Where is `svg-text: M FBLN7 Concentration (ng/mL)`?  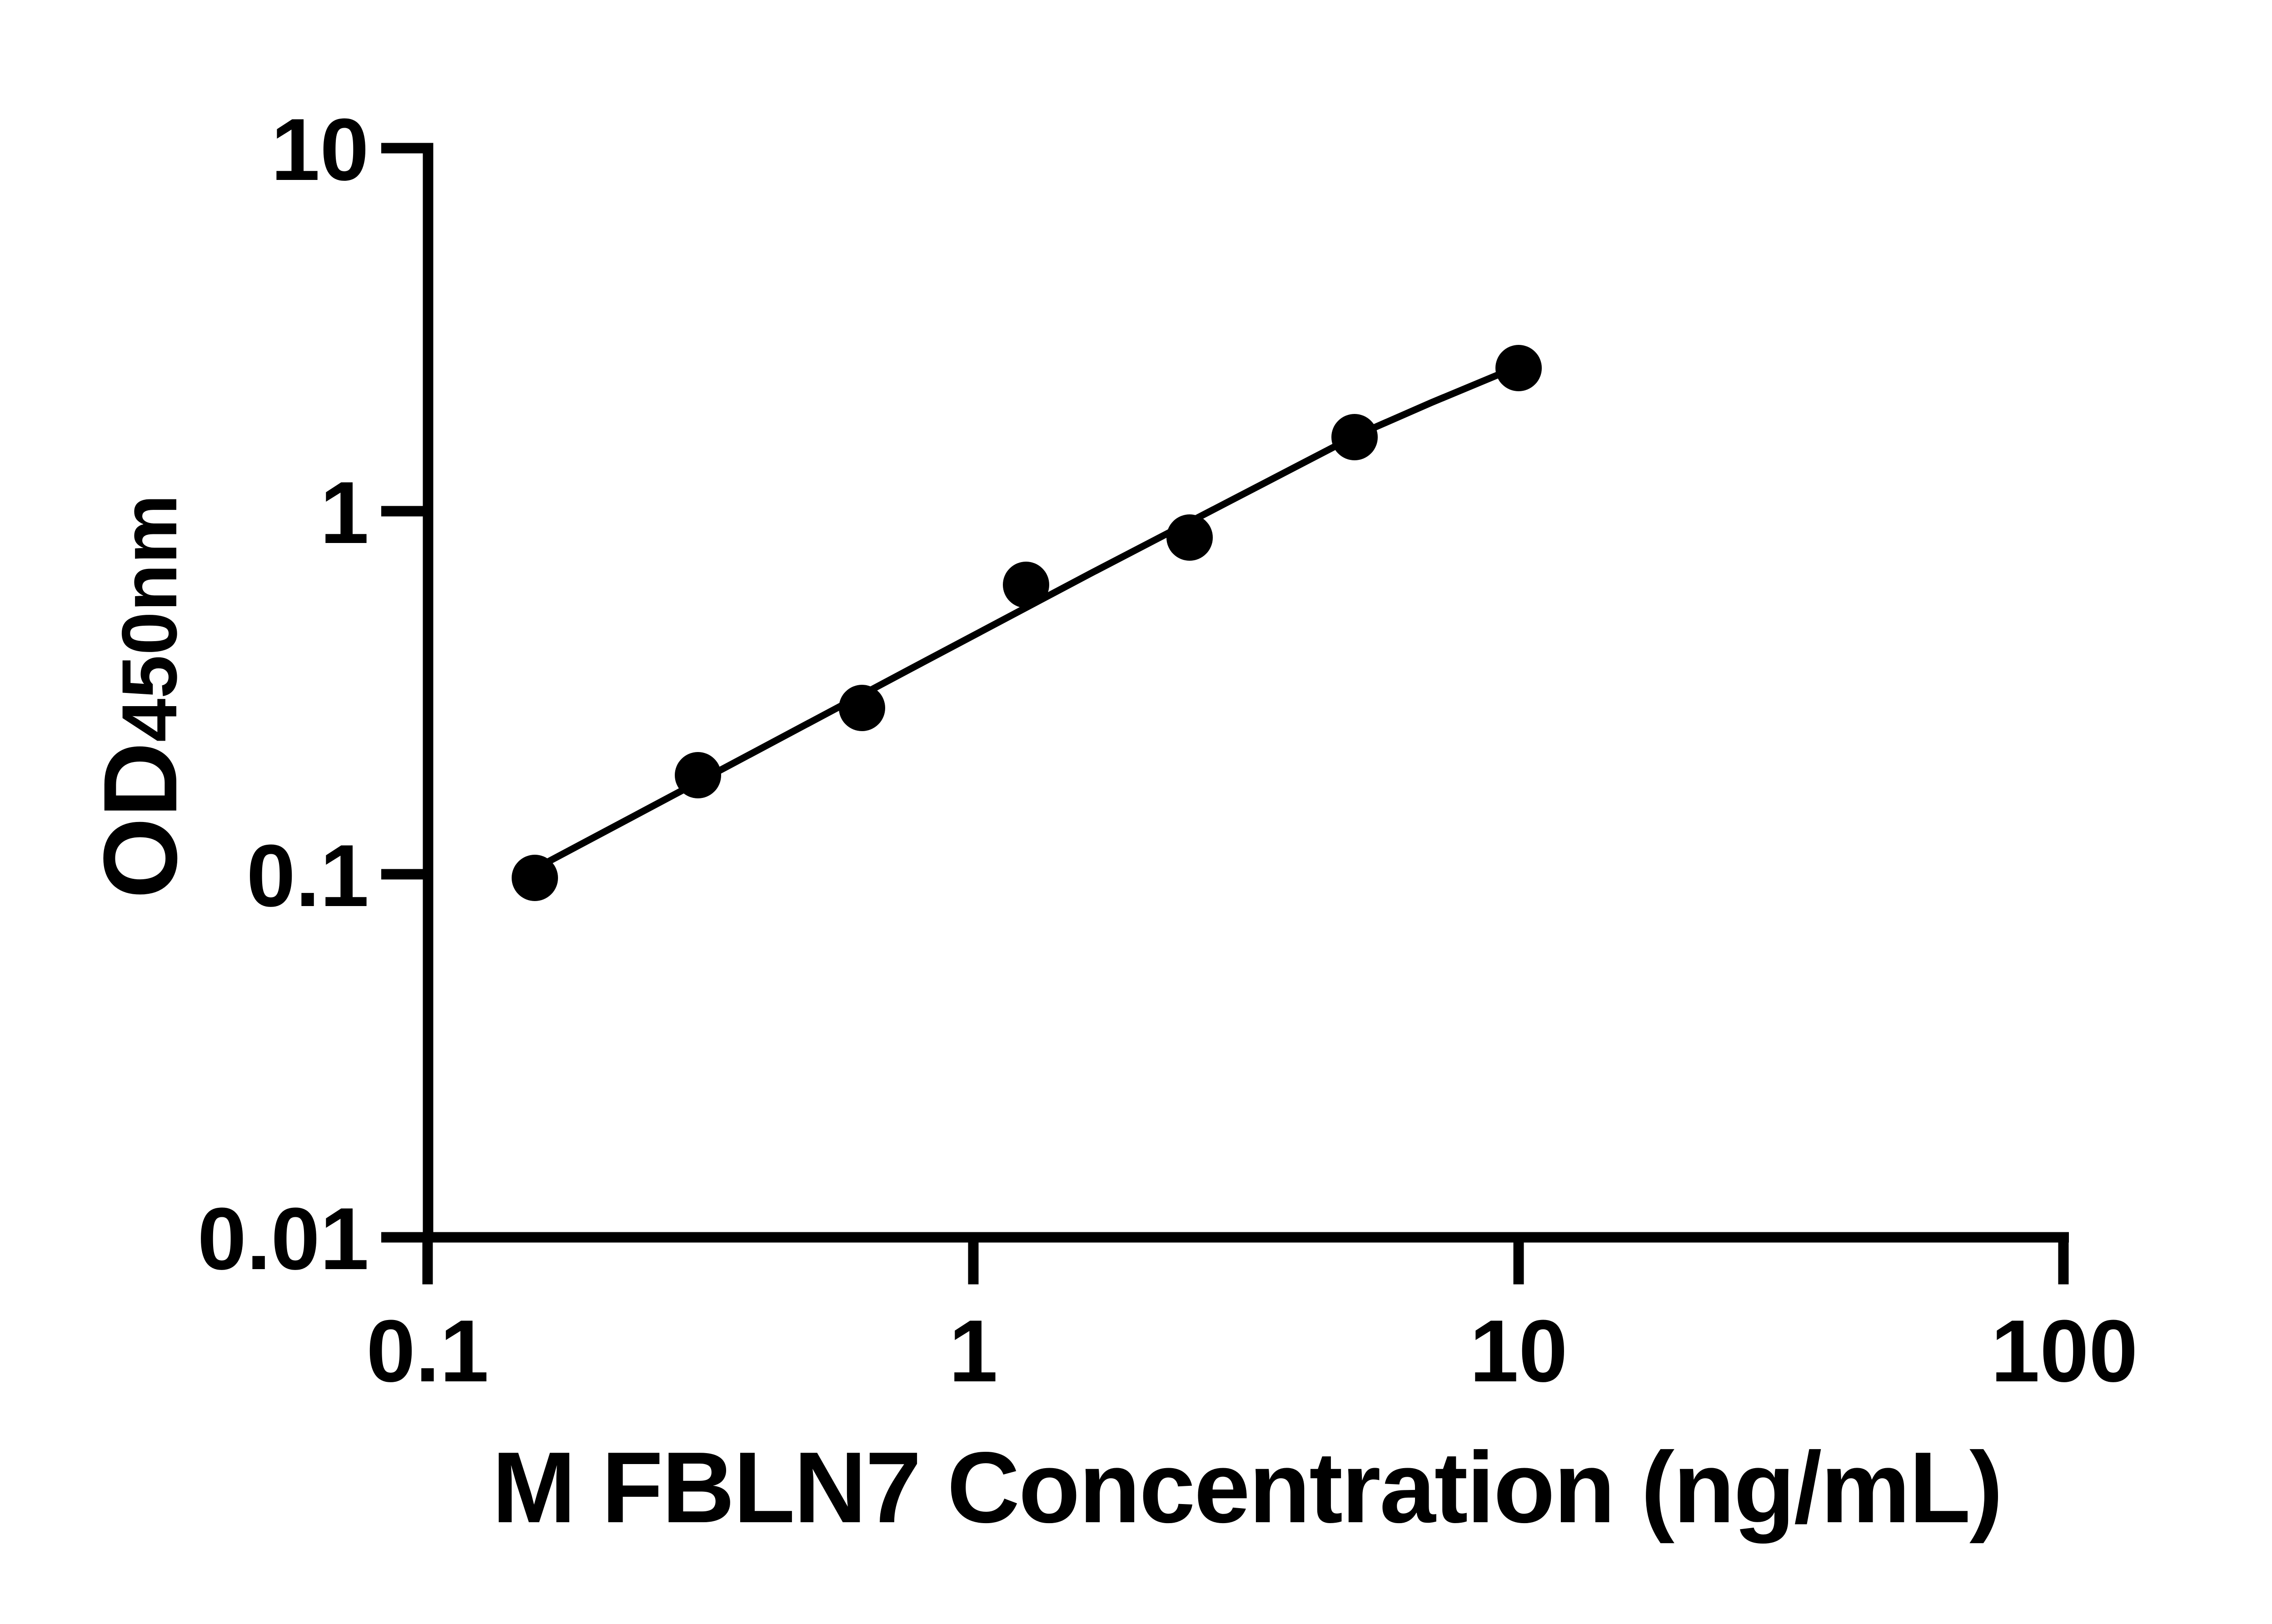
svg-text: M FBLN7 Concentration (ng/mL) is located at coordinates (1247, 1487).